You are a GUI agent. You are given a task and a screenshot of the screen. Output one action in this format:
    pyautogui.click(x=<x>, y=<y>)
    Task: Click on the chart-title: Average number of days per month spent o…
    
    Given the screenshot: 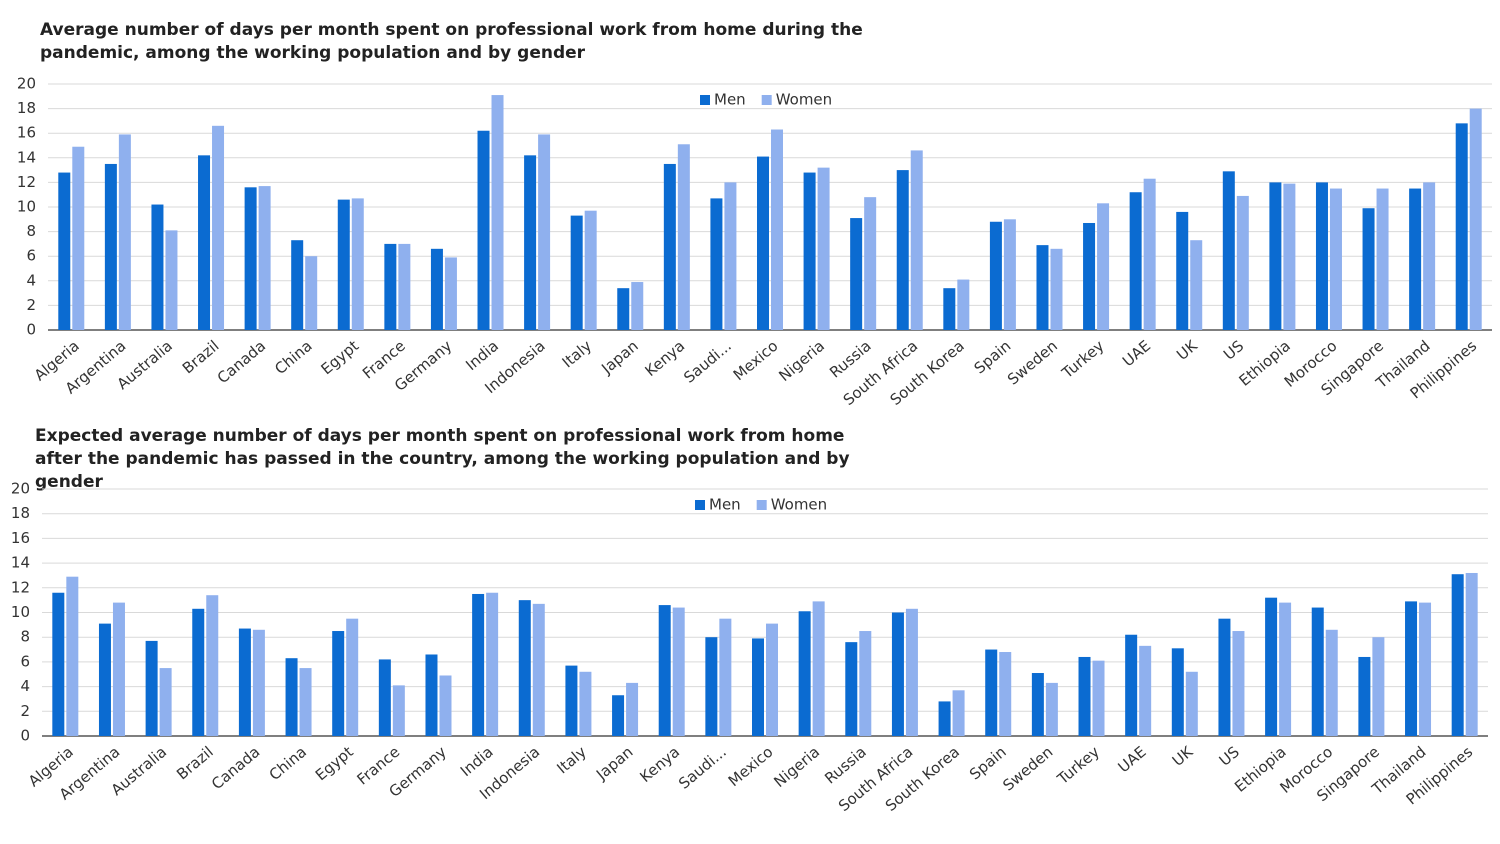 What is the action you would take?
    pyautogui.click(x=451, y=41)
    